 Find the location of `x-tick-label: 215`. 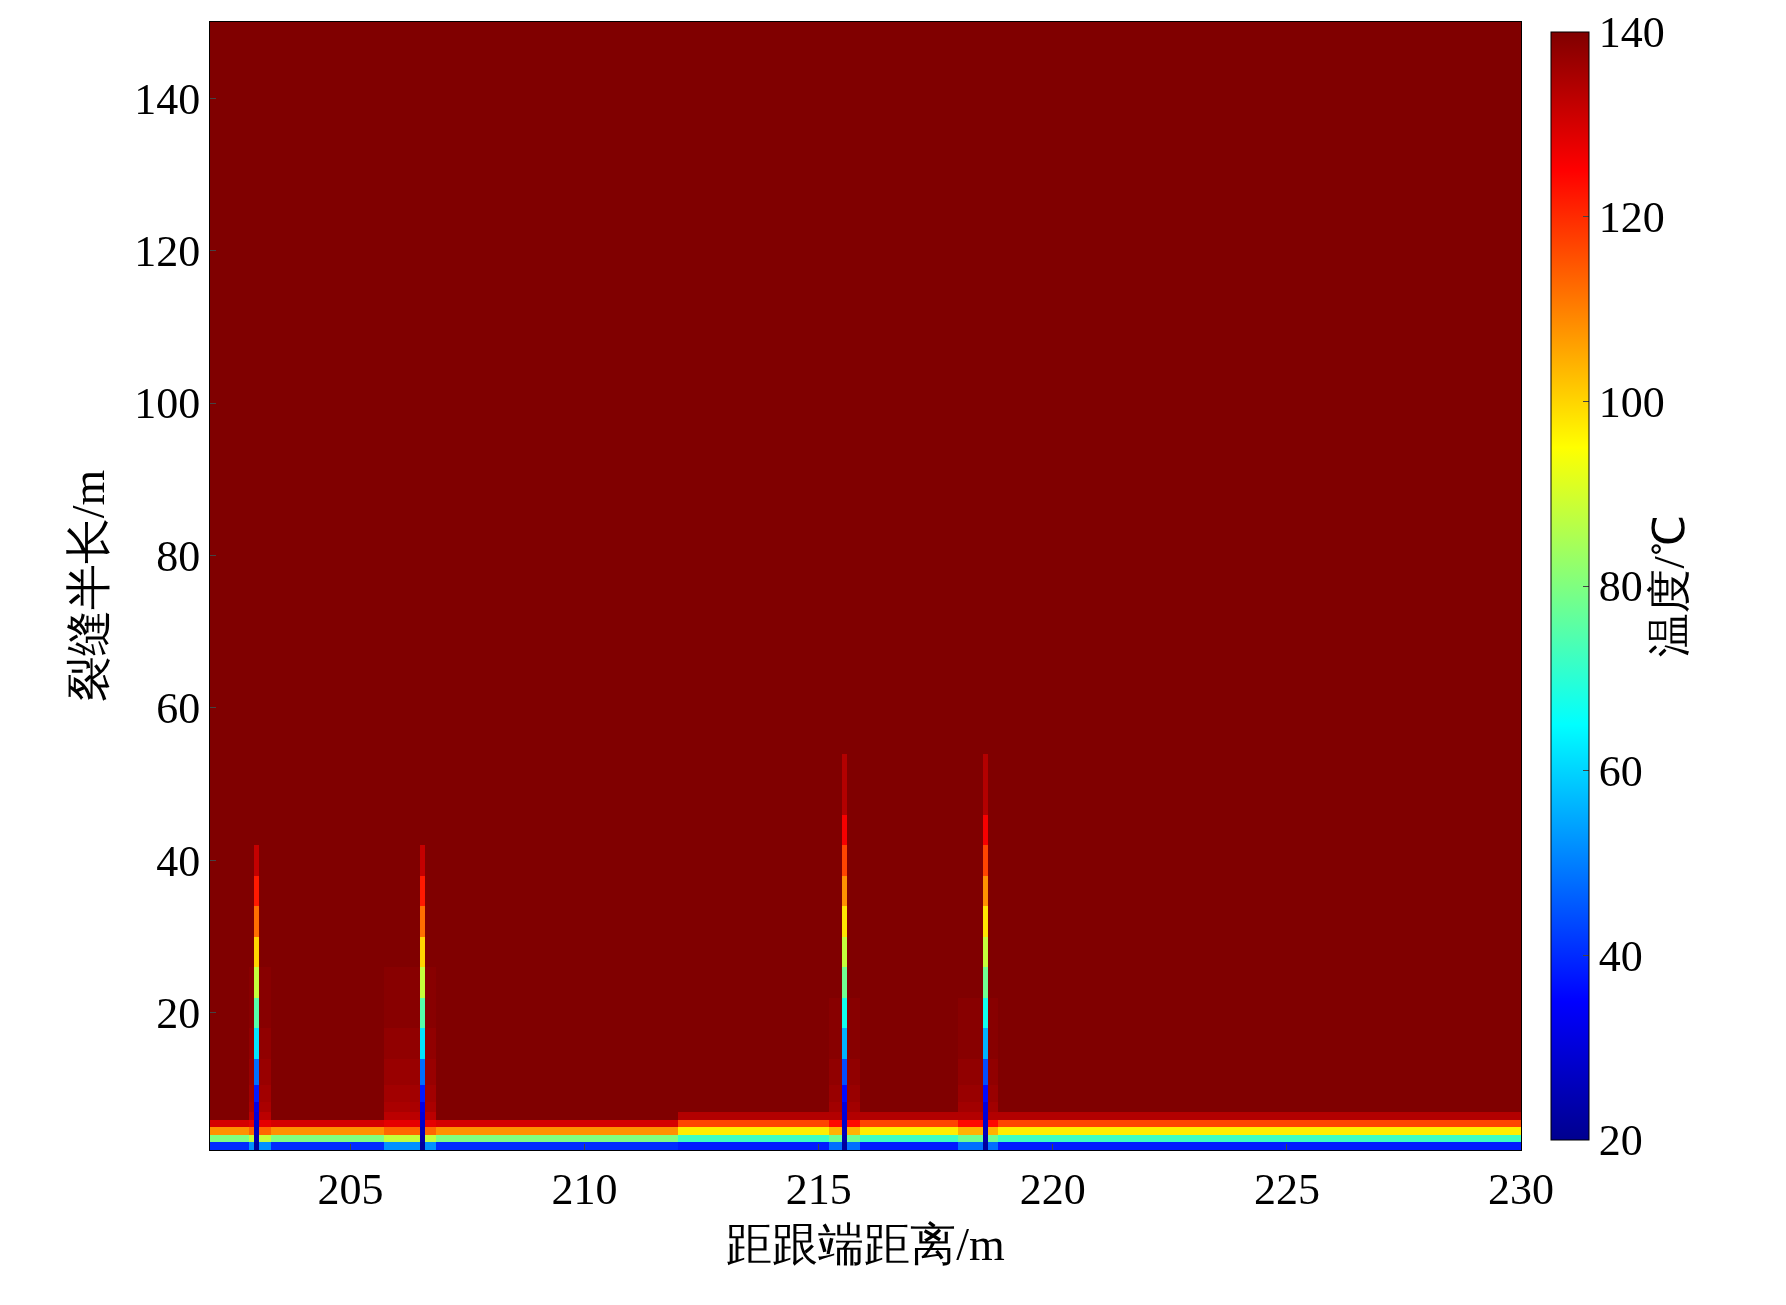

x-tick-label: 215 is located at coordinates (818, 1189).